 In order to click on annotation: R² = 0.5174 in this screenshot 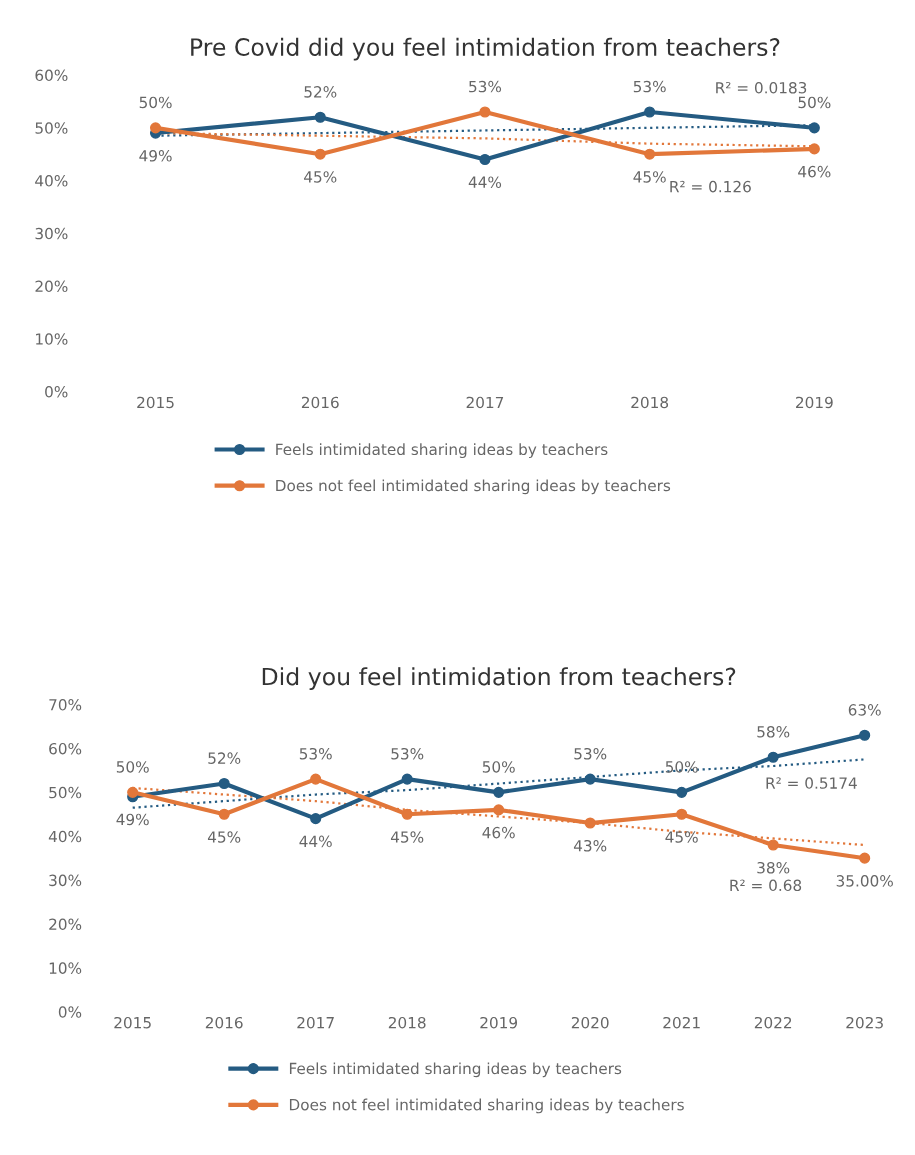, I will do `click(811, 783)`.